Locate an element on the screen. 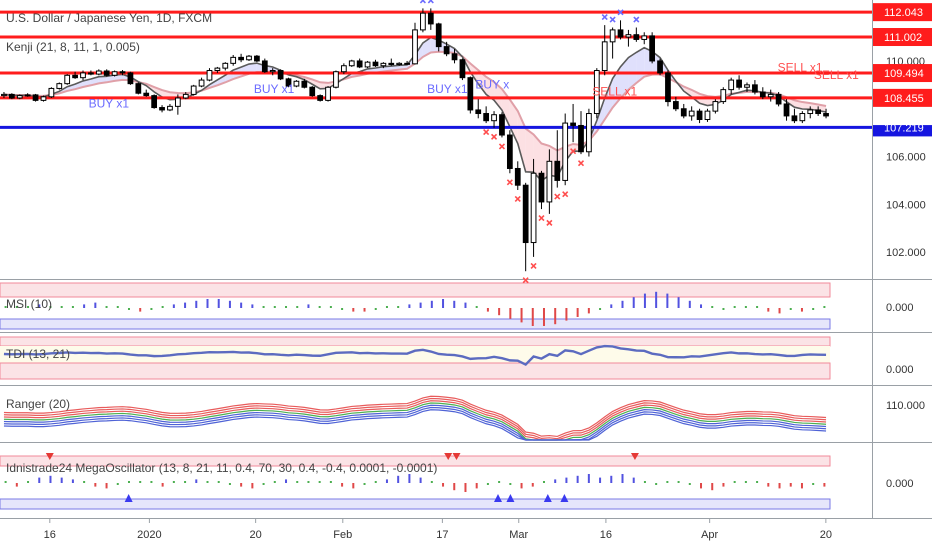  ranger-pane is located at coordinates (415, 418).